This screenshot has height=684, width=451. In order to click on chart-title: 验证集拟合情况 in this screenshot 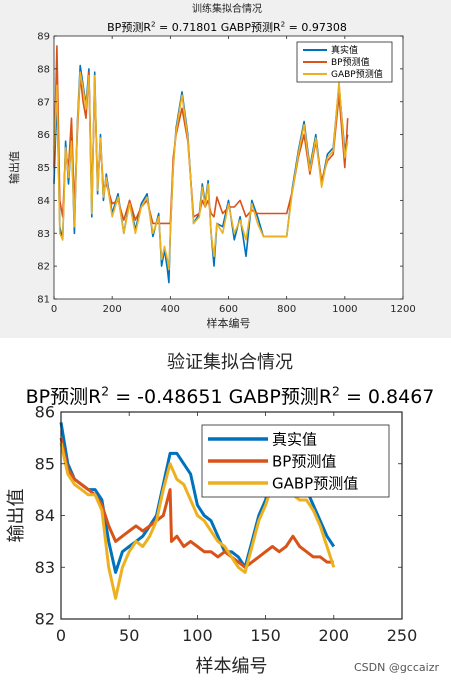, I will do `click(230, 362)`.